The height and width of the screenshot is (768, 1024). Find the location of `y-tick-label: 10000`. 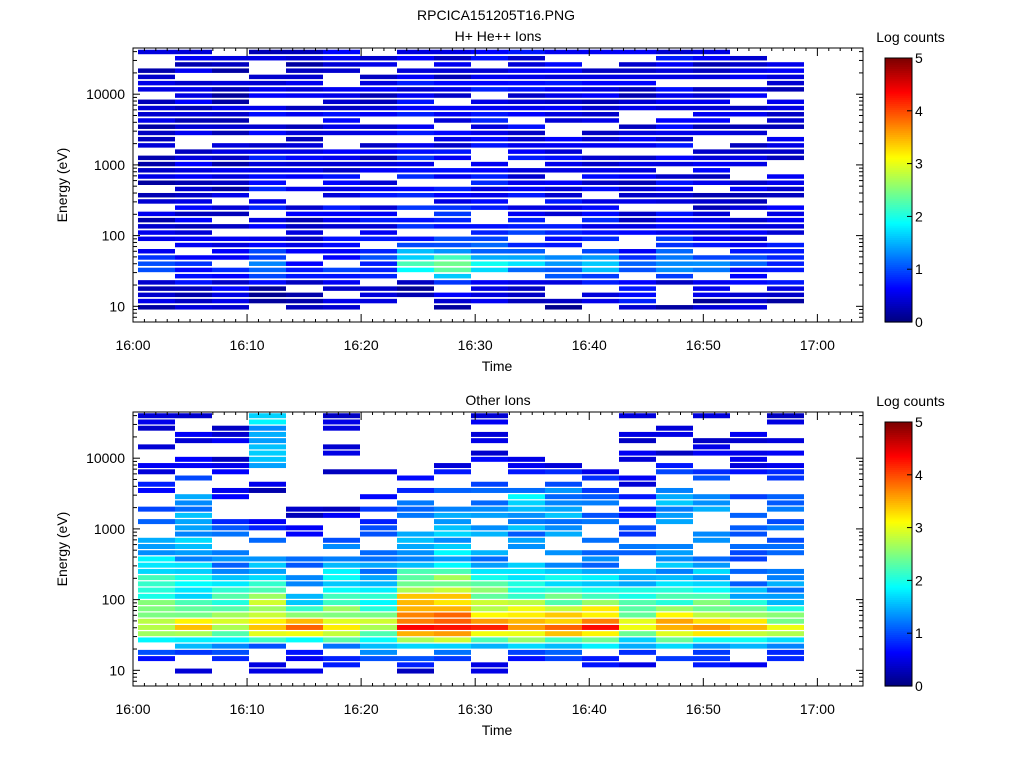

y-tick-label: 10000 is located at coordinates (105, 458).